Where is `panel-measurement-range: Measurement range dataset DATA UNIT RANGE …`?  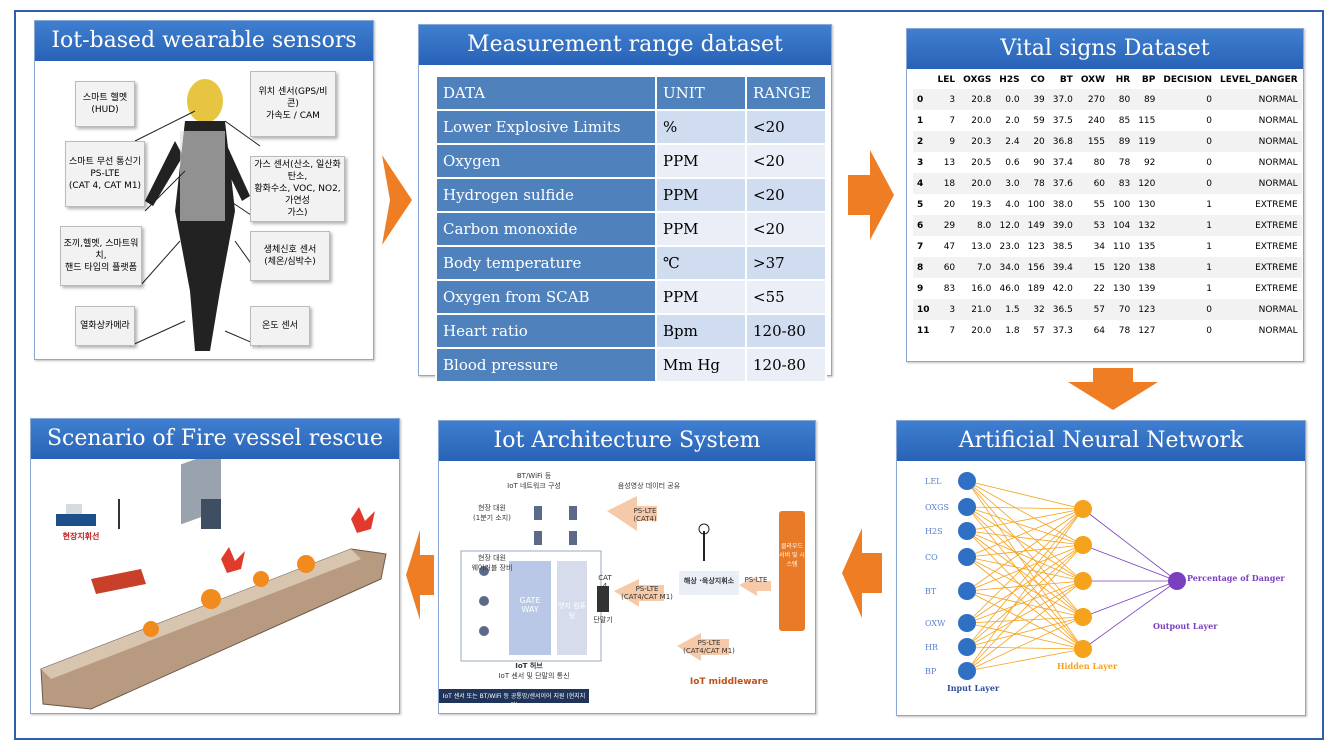
panel-measurement-range: Measurement range dataset DATA UNIT RANGE … is located at coordinates (625, 203).